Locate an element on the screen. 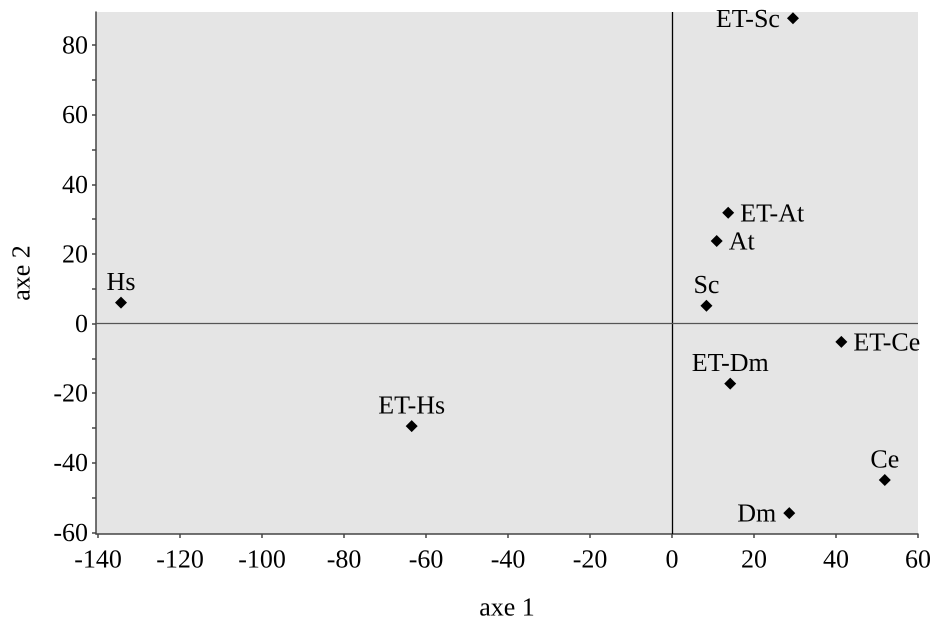 Image resolution: width=942 pixels, height=625 pixels. x-tick-label: -140 is located at coordinates (98, 559).